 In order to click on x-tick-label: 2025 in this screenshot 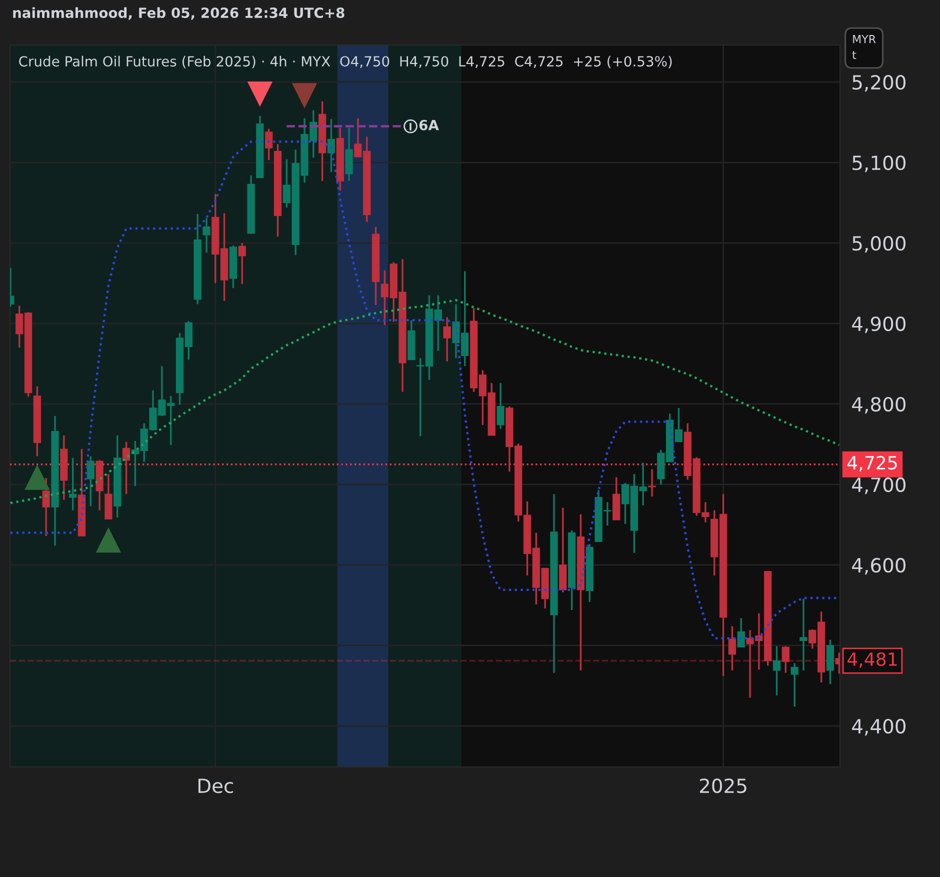, I will do `click(723, 786)`.